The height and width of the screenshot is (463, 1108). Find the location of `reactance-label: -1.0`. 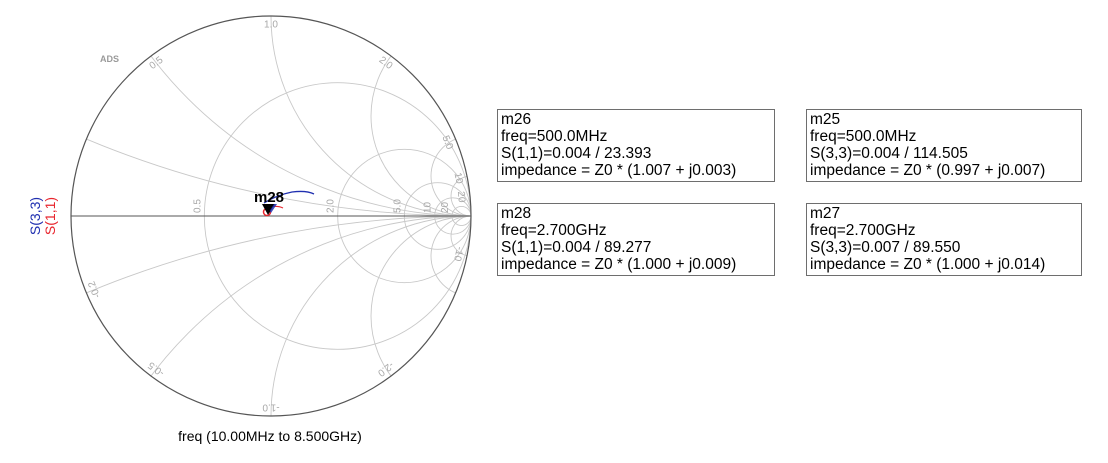

reactance-label: -1.0 is located at coordinates (271, 406).